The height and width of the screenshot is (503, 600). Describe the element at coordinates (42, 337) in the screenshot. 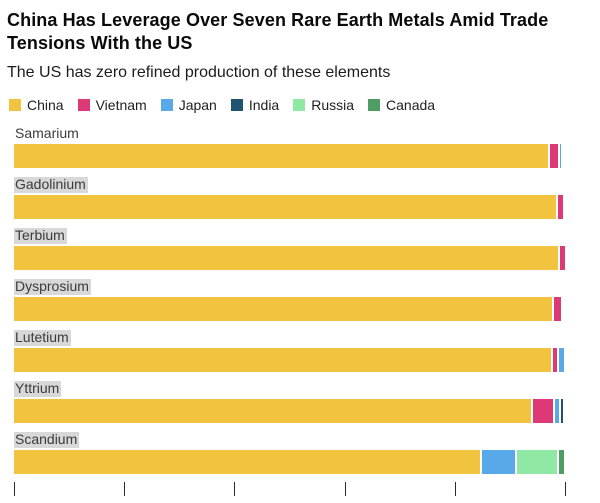

I see `category-label: Lutetium` at that location.